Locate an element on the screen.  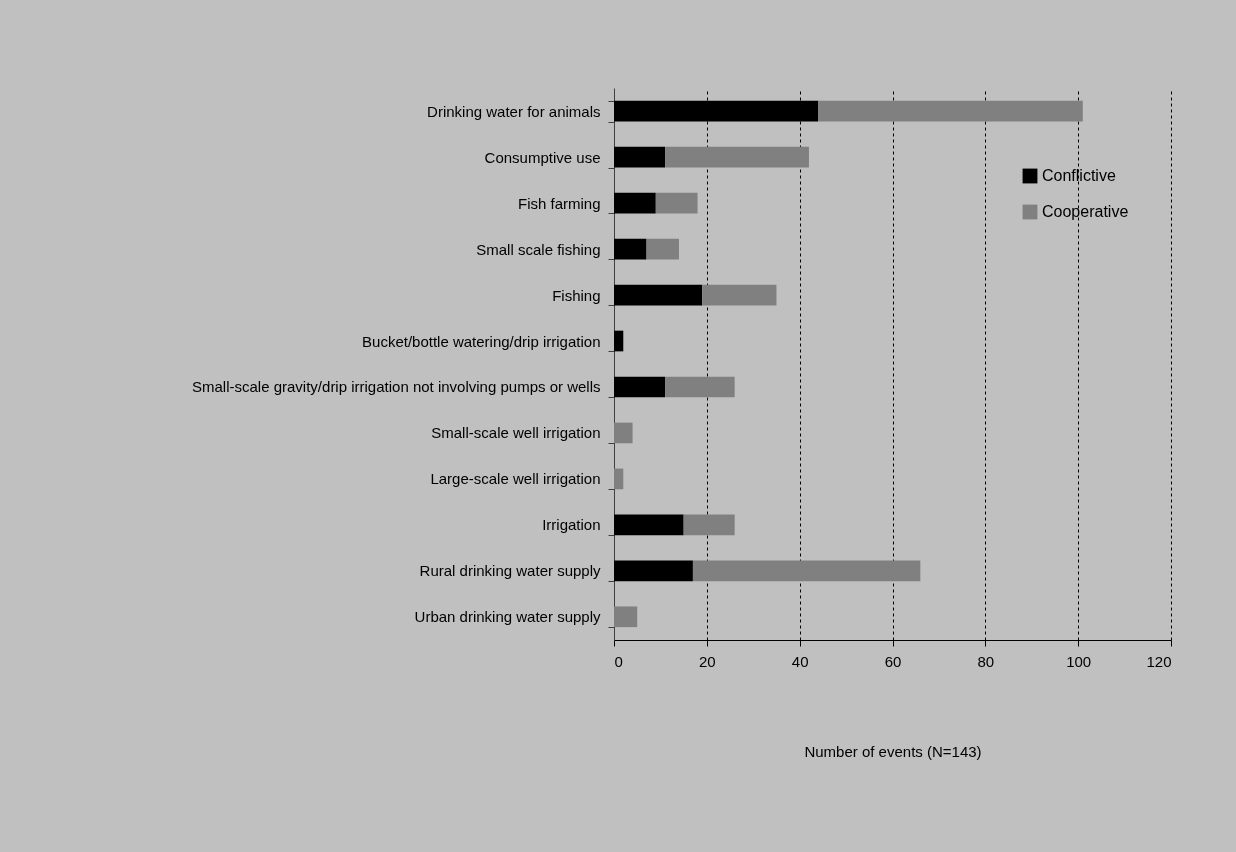
y-tick-label: Consumptive use is located at coordinates (542, 157).